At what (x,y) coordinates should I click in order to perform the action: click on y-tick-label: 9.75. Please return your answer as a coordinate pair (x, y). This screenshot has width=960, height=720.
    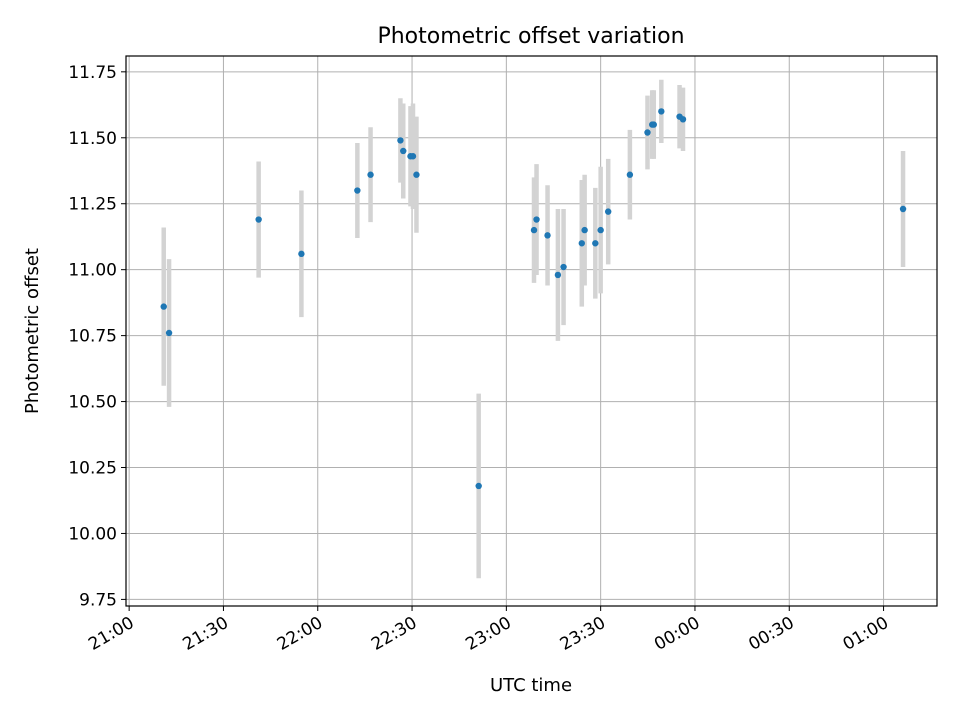
    Looking at the image, I should click on (98, 600).